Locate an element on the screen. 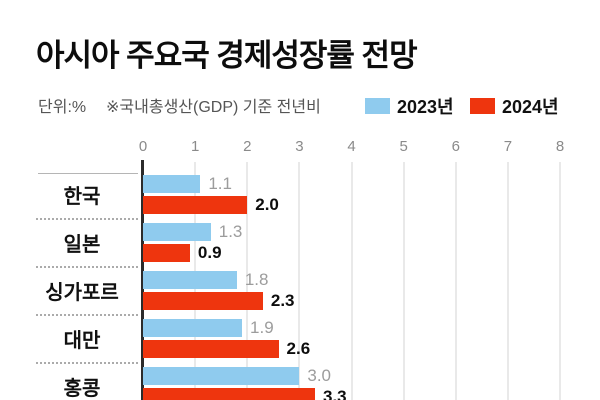  bar-value-label: 2.3 is located at coordinates (282, 300).